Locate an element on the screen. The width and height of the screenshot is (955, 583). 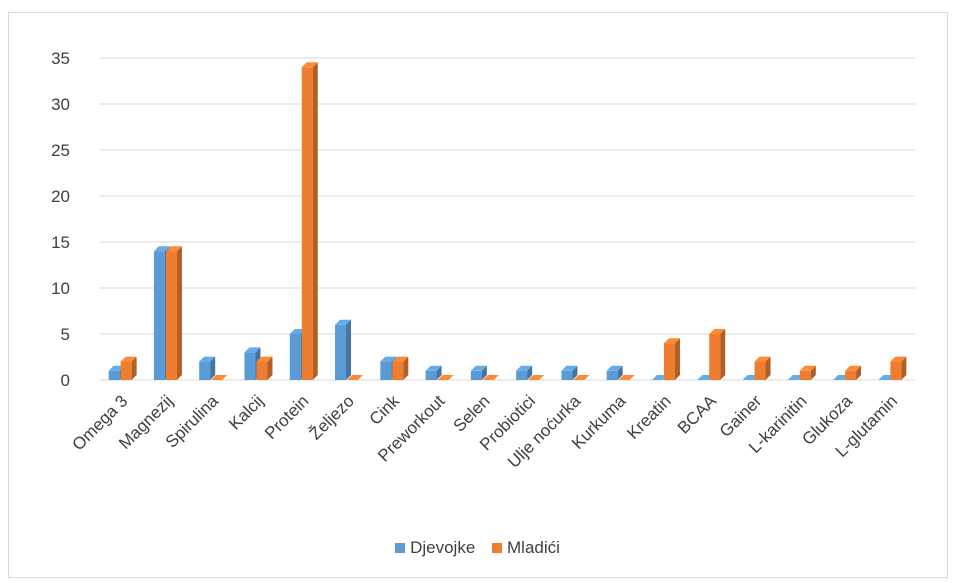
x-tick-label: Protein is located at coordinates (287, 417).